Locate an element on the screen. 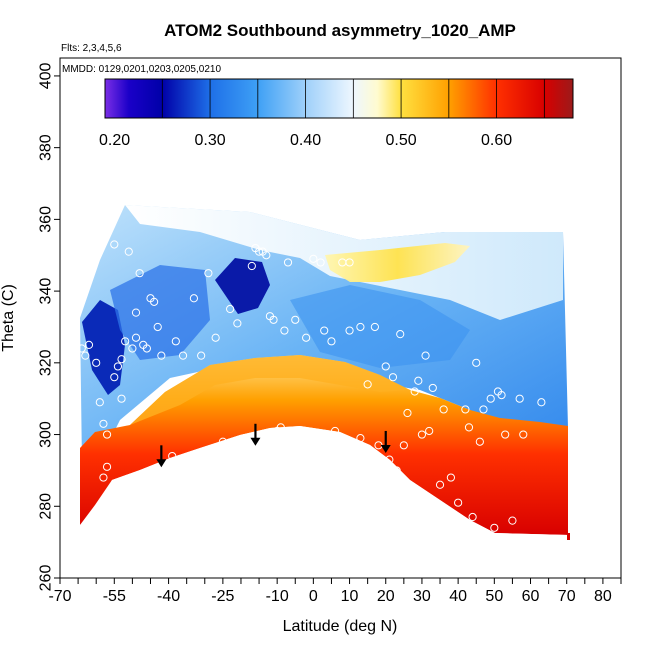 This screenshot has width=650, height=650. x-tick-label: -10 is located at coordinates (277, 596).